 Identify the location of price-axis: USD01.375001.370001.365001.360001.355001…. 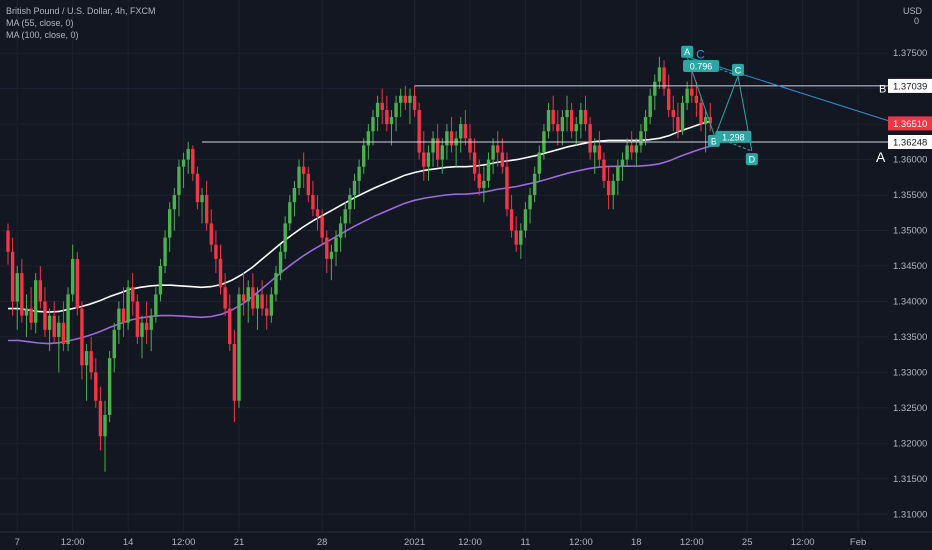
(910, 275).